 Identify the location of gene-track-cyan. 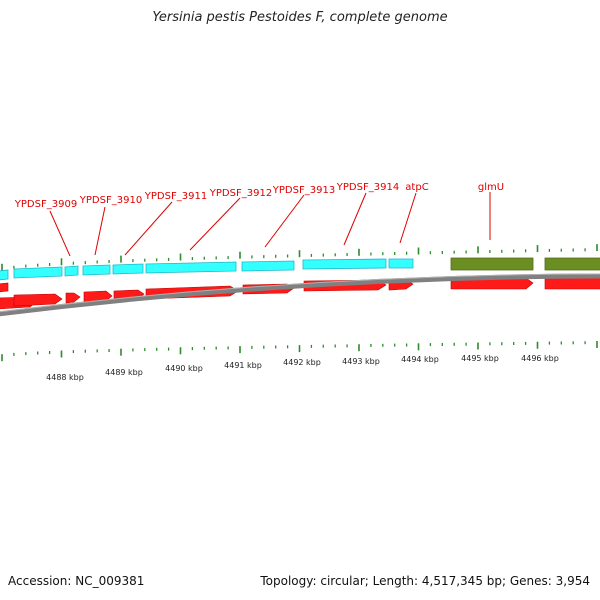
(207, 269).